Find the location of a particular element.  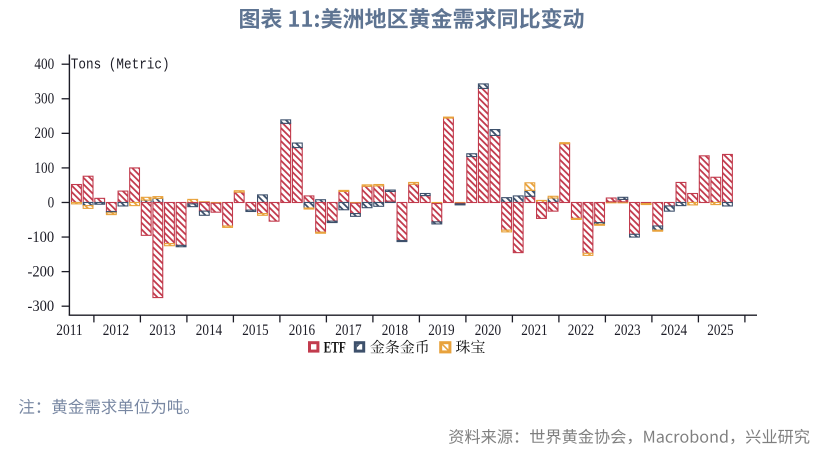

svg-text: 2013 is located at coordinates (162, 330).